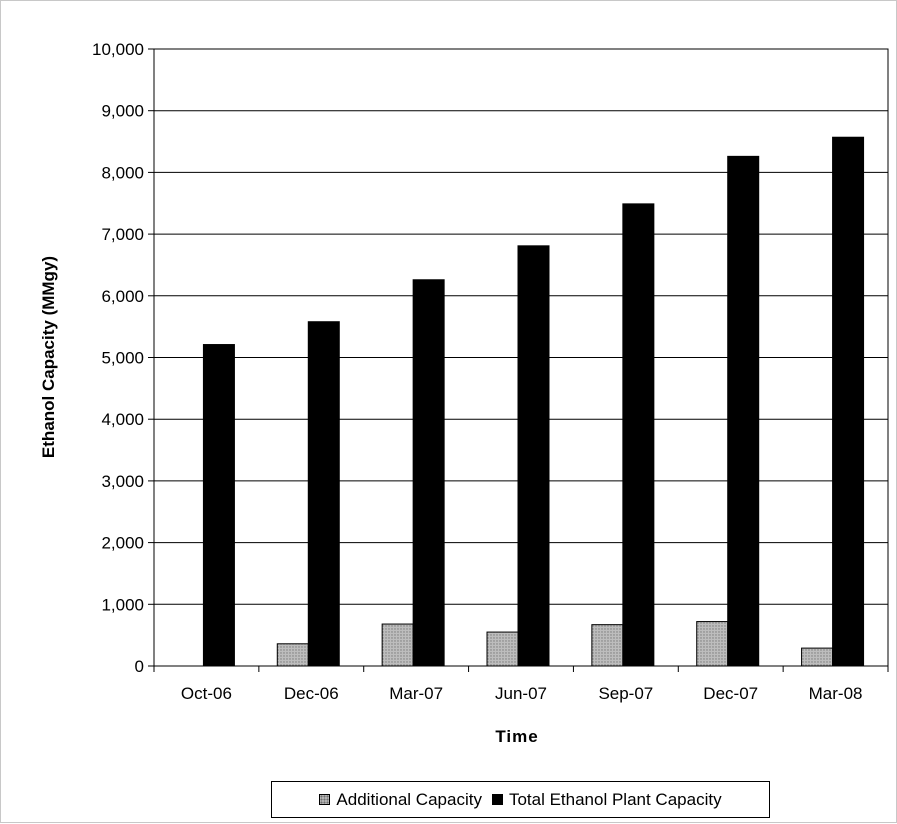 The image size is (897, 824). Describe the element at coordinates (836, 693) in the screenshot. I see `x-tick-label: Mar-08` at that location.